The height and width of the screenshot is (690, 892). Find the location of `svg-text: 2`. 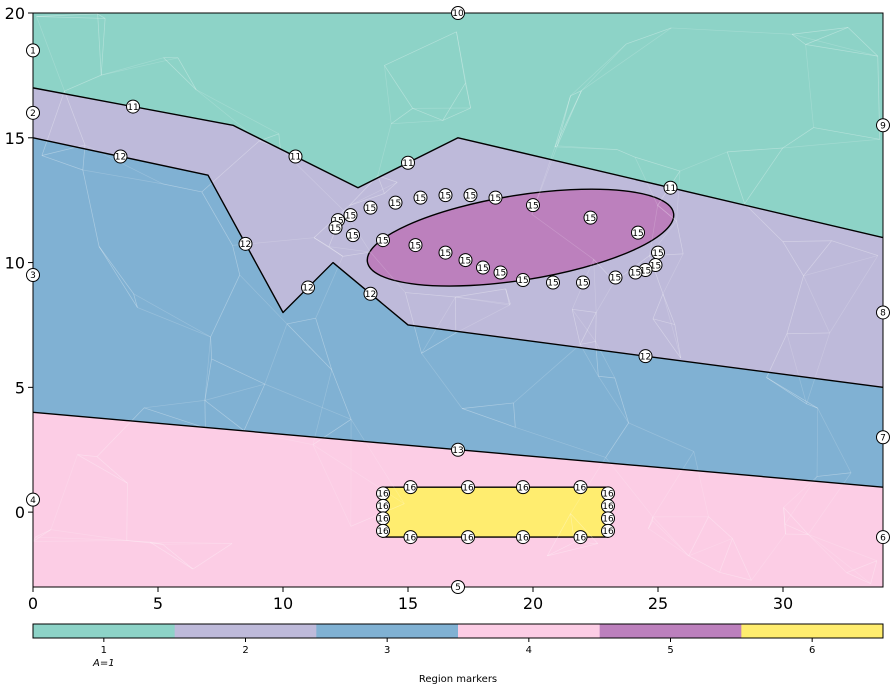

svg-text: 2 is located at coordinates (33, 114).